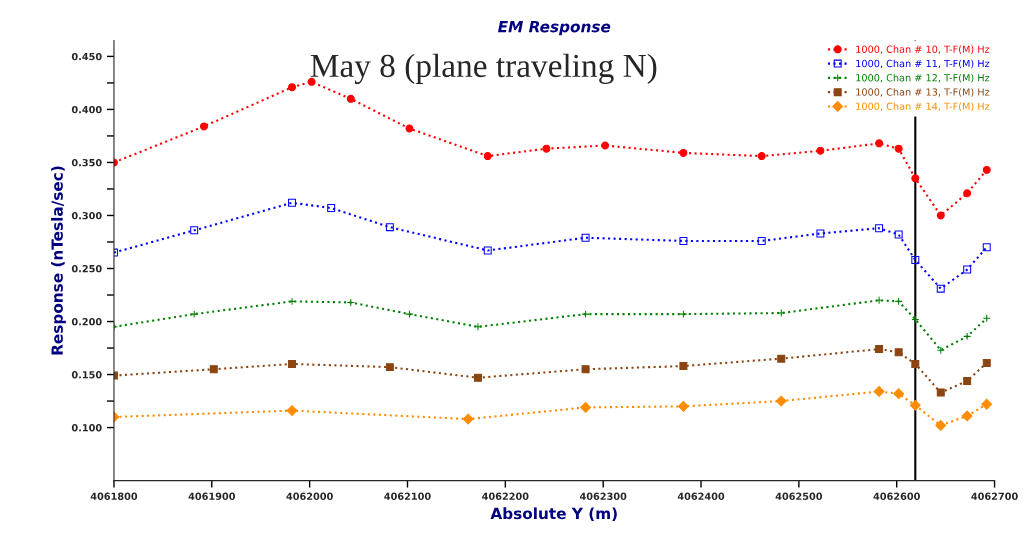  I want to click on legend-label: 1000, Chan # 13, T-F(M) Hz, so click(923, 92).